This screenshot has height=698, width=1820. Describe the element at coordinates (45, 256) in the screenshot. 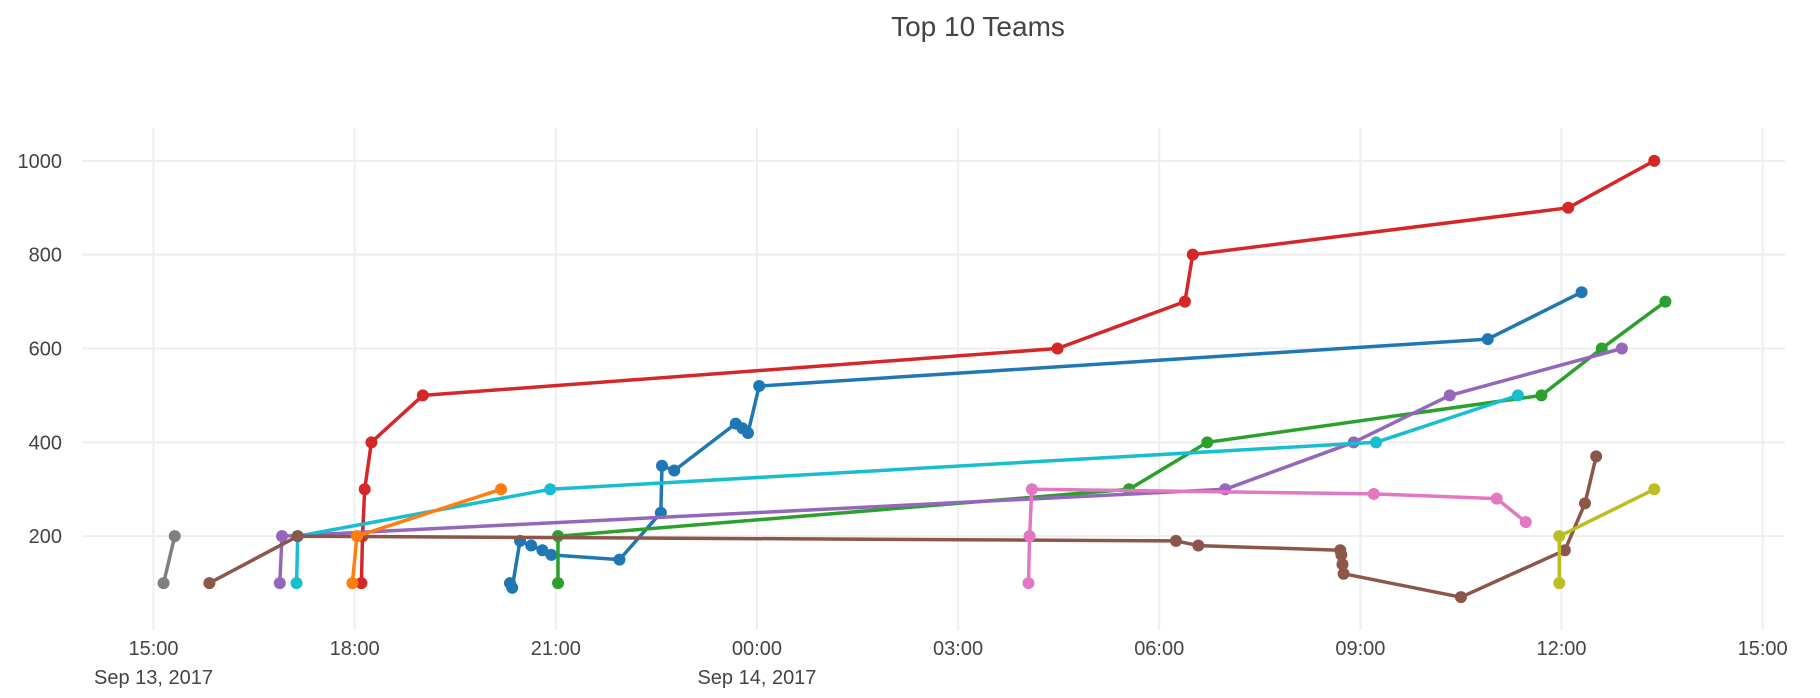

I see `y-tick-label: 800` at that location.